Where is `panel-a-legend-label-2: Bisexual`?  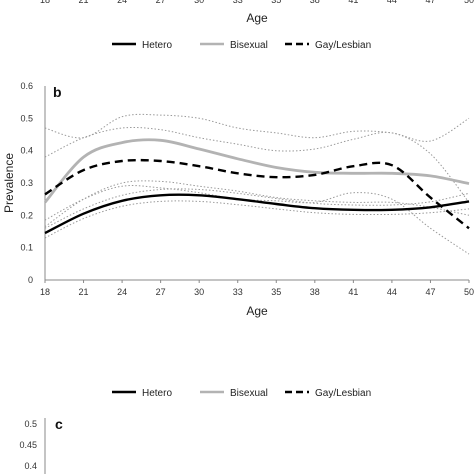
panel-a-legend-label-2: Bisexual is located at coordinates (249, 45).